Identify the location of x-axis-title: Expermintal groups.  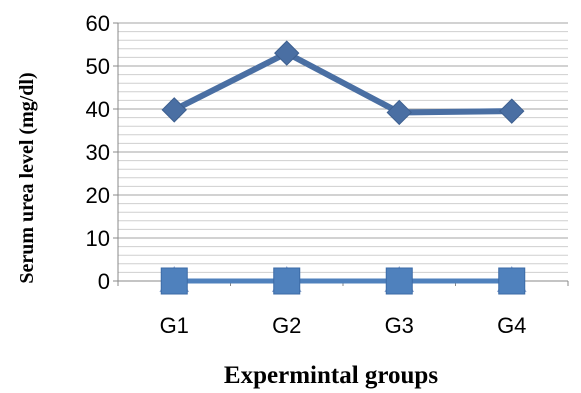
(331, 375).